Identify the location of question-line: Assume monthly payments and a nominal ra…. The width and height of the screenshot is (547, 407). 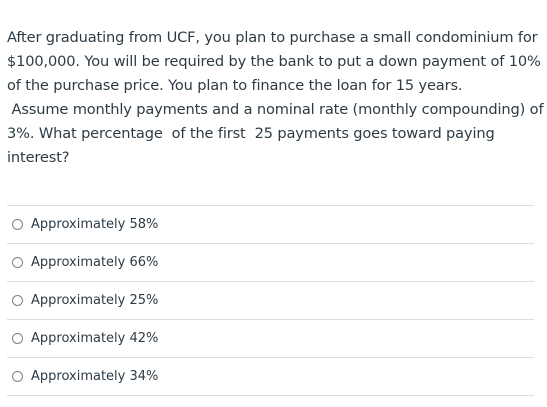
(275, 109).